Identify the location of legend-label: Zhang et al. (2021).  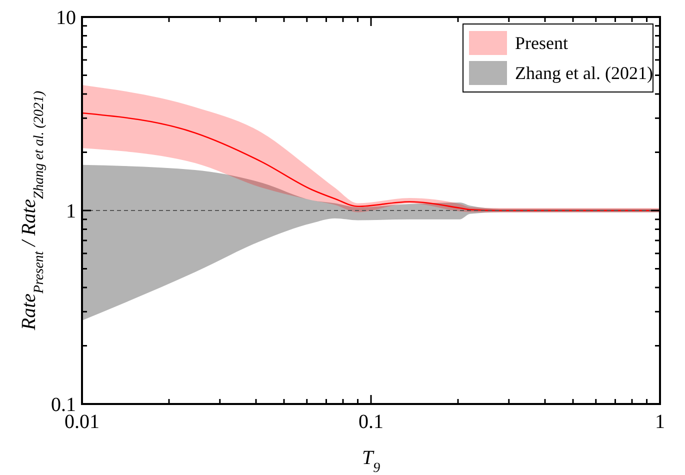
(584, 73).